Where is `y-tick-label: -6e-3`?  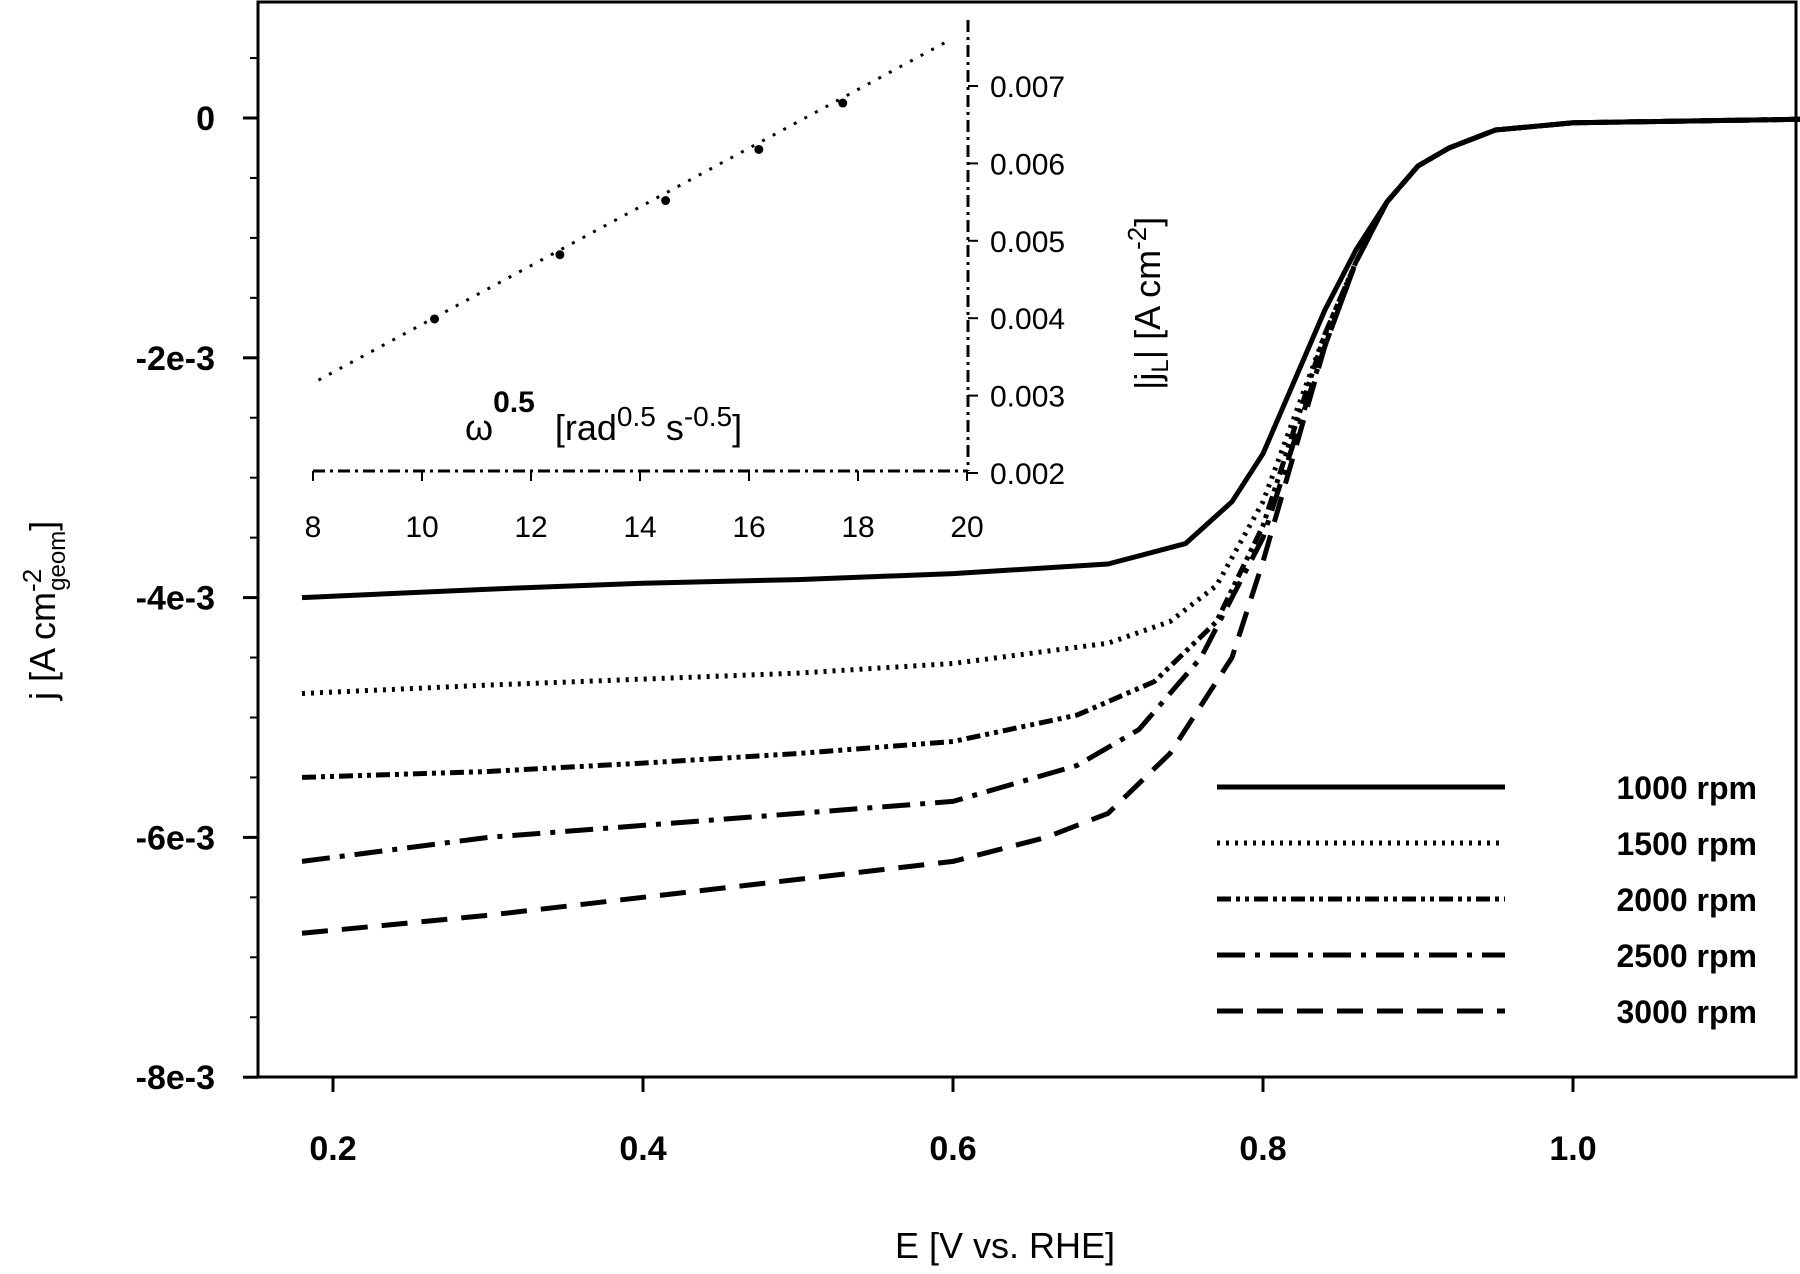
y-tick-label: -6e-3 is located at coordinates (175, 838).